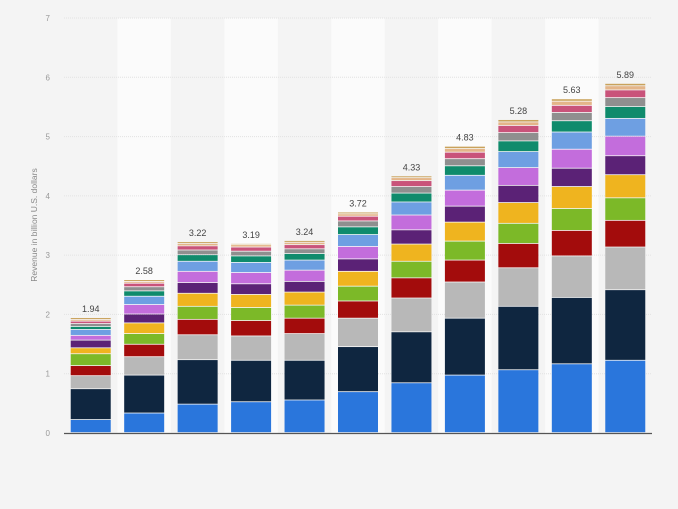 The height and width of the screenshot is (509, 678). Describe the element at coordinates (91, 309) in the screenshot. I see `total-data-label: 1.94` at that location.